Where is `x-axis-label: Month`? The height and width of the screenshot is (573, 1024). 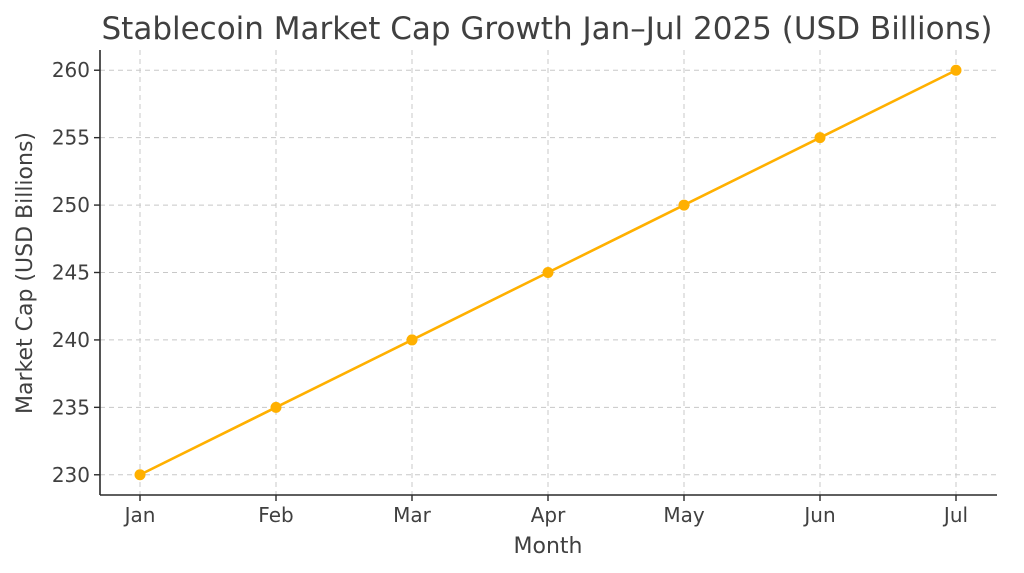
x-axis-label: Month is located at coordinates (548, 546).